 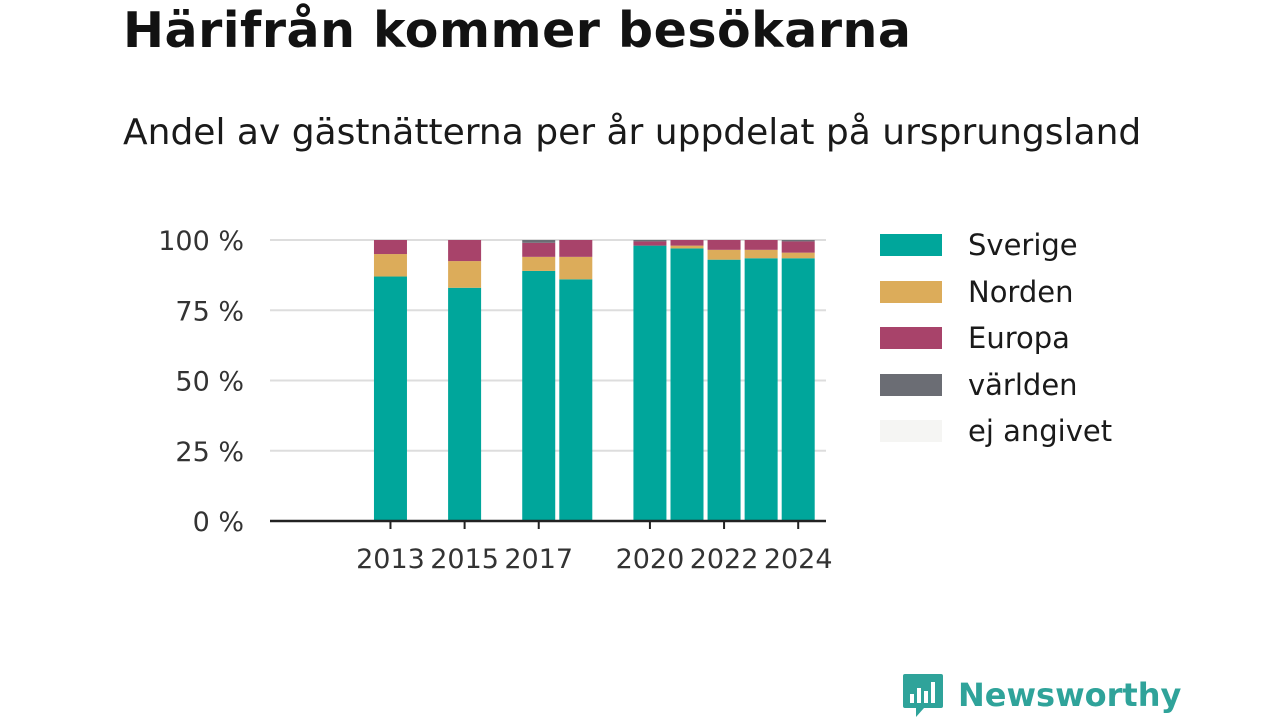 I want to click on legend-item: Norden, so click(x=996, y=292).